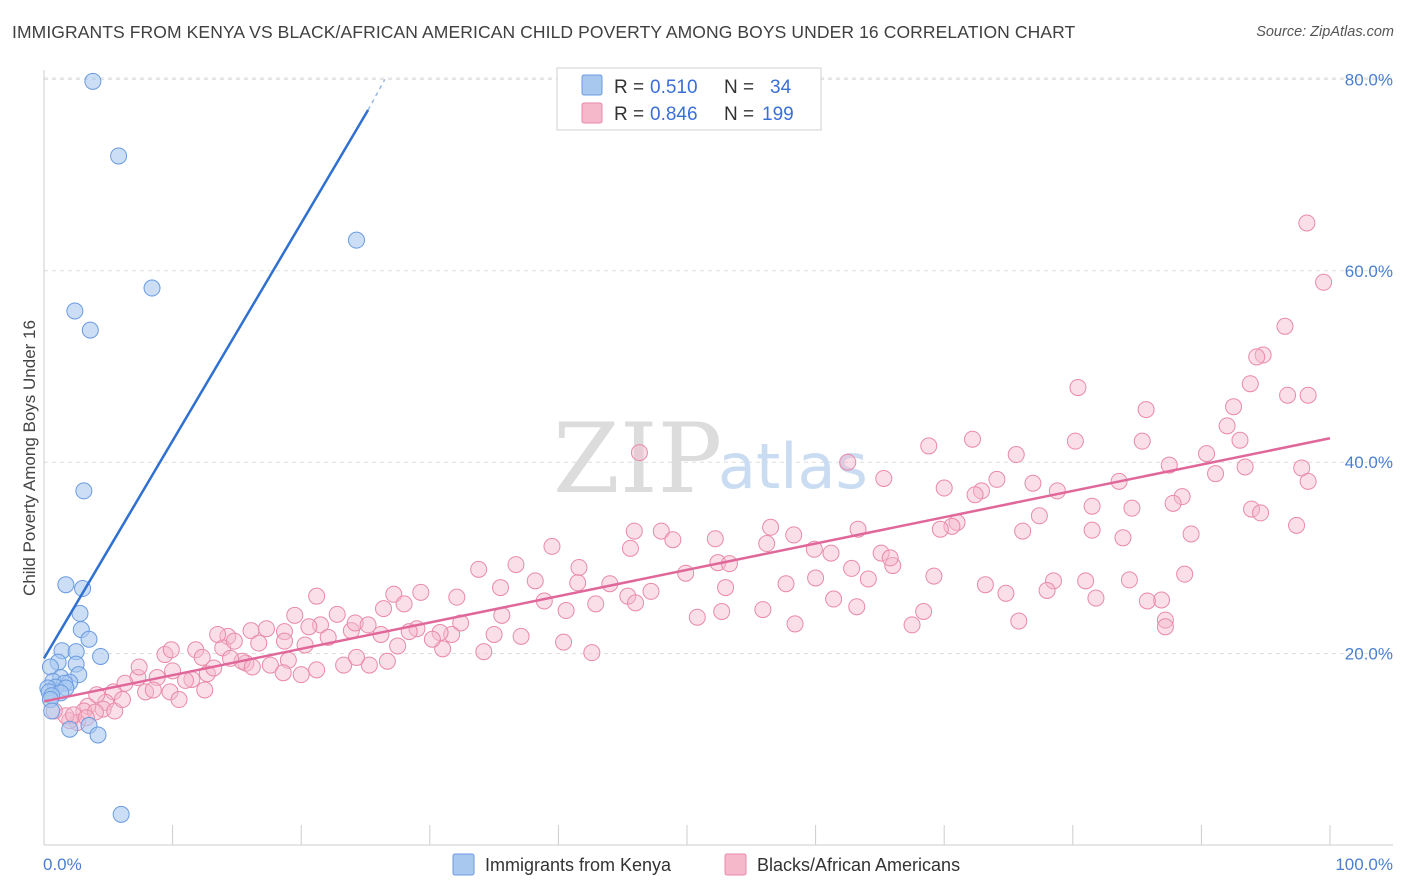 The image size is (1406, 892). What do you see at coordinates (629, 87) in the screenshot?
I see `legend-r-label-kenya: R =` at bounding box center [629, 87].